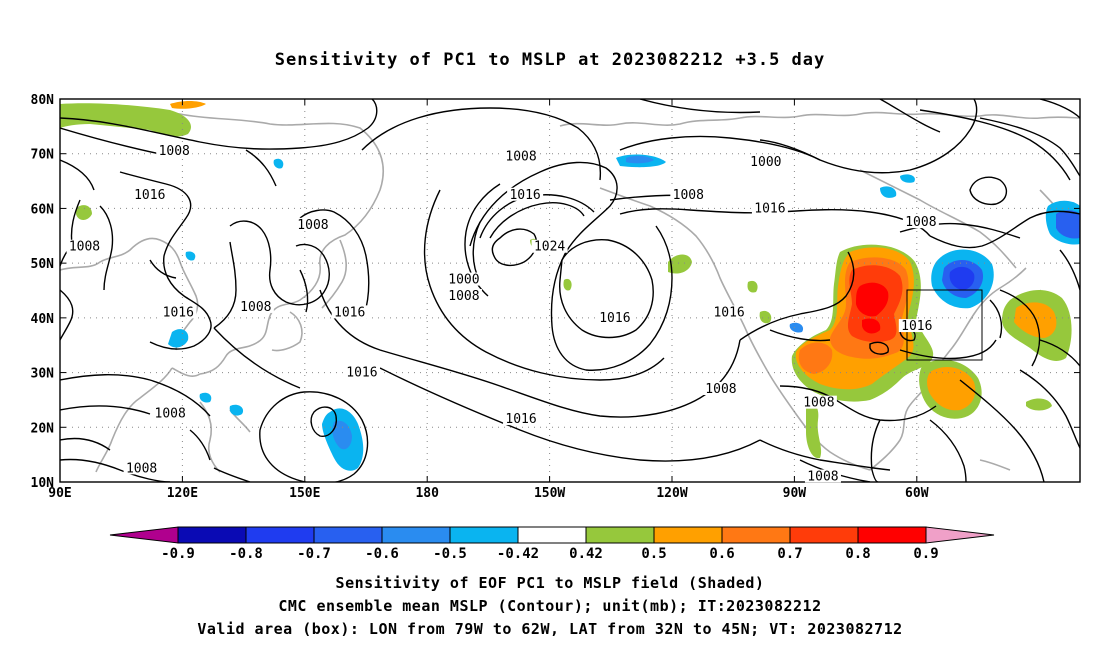 Image resolution: width=1100 pixels, height=650 pixels. What do you see at coordinates (789, 554) in the screenshot?
I see `colorbar-label: 0.7` at bounding box center [789, 554].